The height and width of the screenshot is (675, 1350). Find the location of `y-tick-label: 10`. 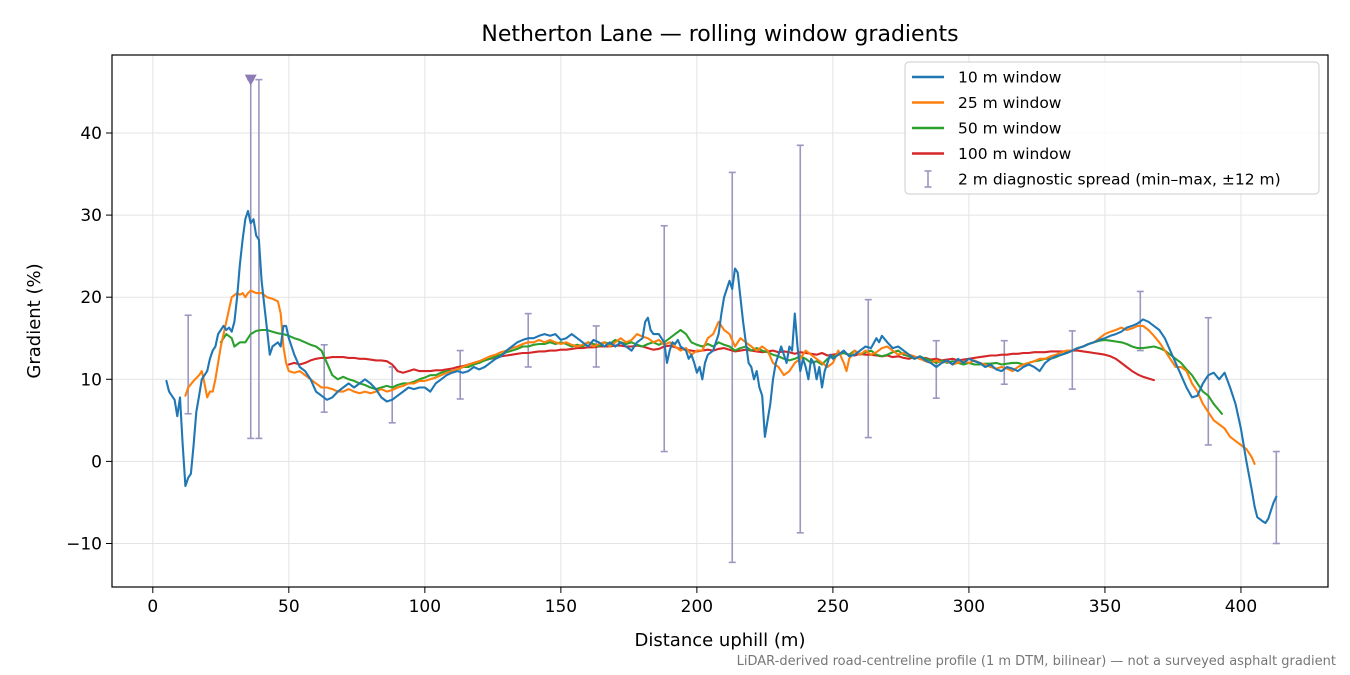

y-tick-label: 10 is located at coordinates (91, 380).